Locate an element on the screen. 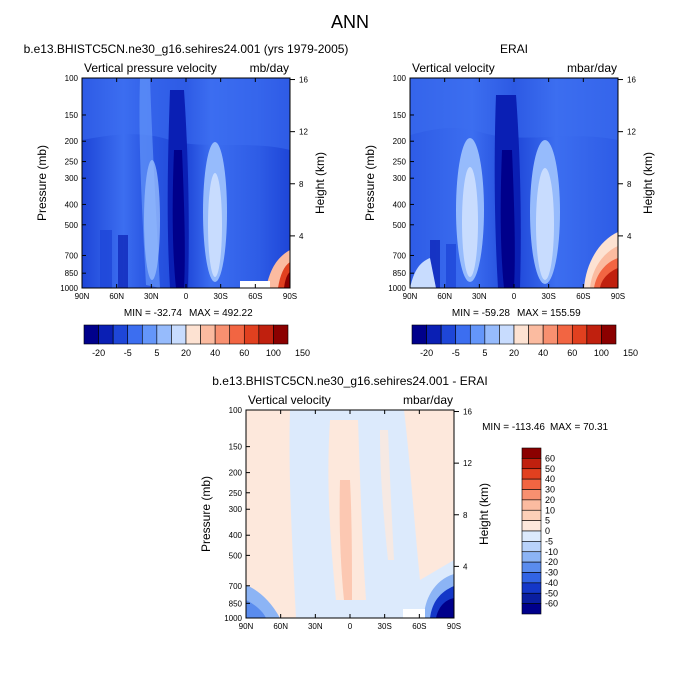  x-tick-label: 60S is located at coordinates (583, 296).